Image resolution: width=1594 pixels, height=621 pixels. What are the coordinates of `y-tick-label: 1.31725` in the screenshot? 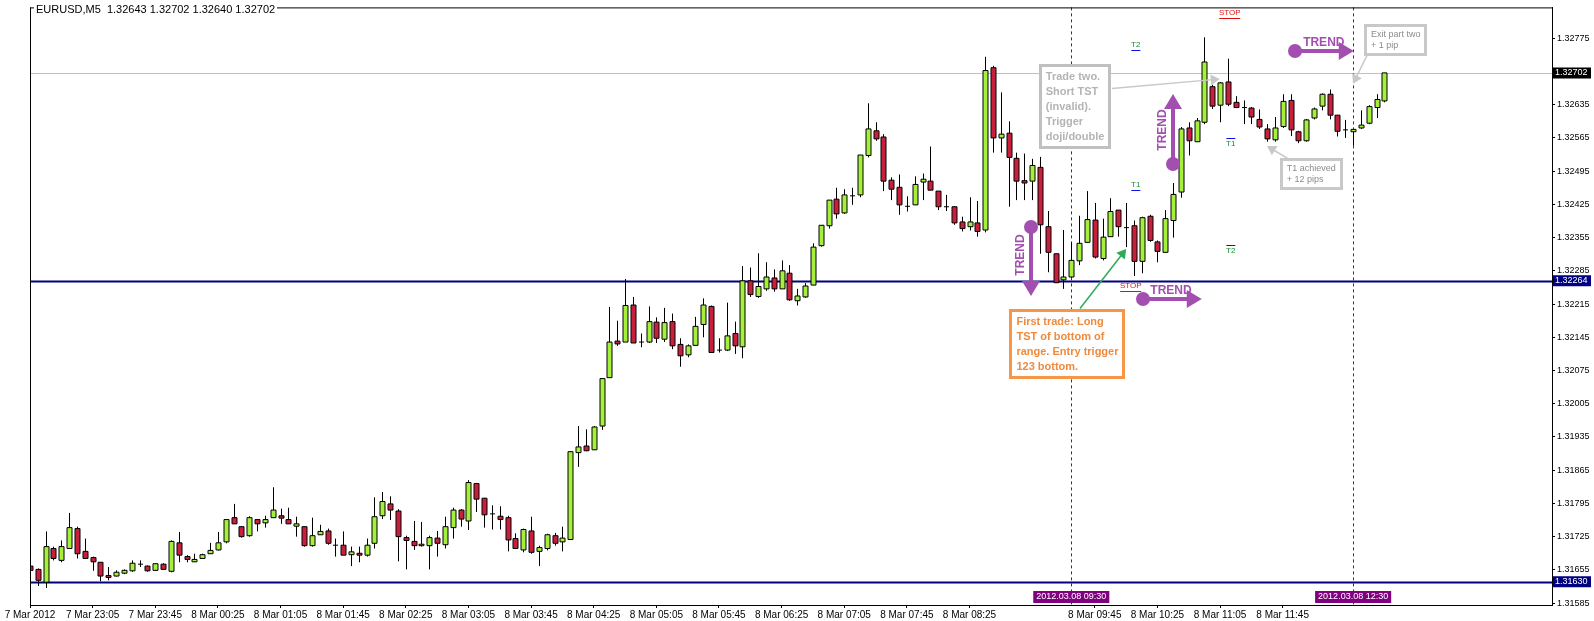 It's located at (1573, 536).